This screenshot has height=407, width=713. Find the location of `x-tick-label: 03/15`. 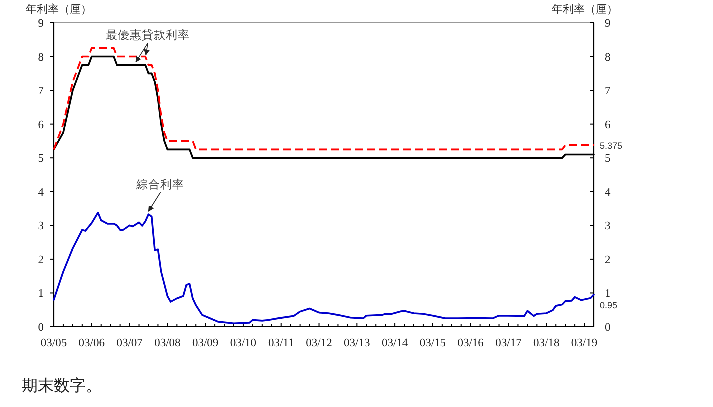

x-tick-label: 03/15 is located at coordinates (433, 344).